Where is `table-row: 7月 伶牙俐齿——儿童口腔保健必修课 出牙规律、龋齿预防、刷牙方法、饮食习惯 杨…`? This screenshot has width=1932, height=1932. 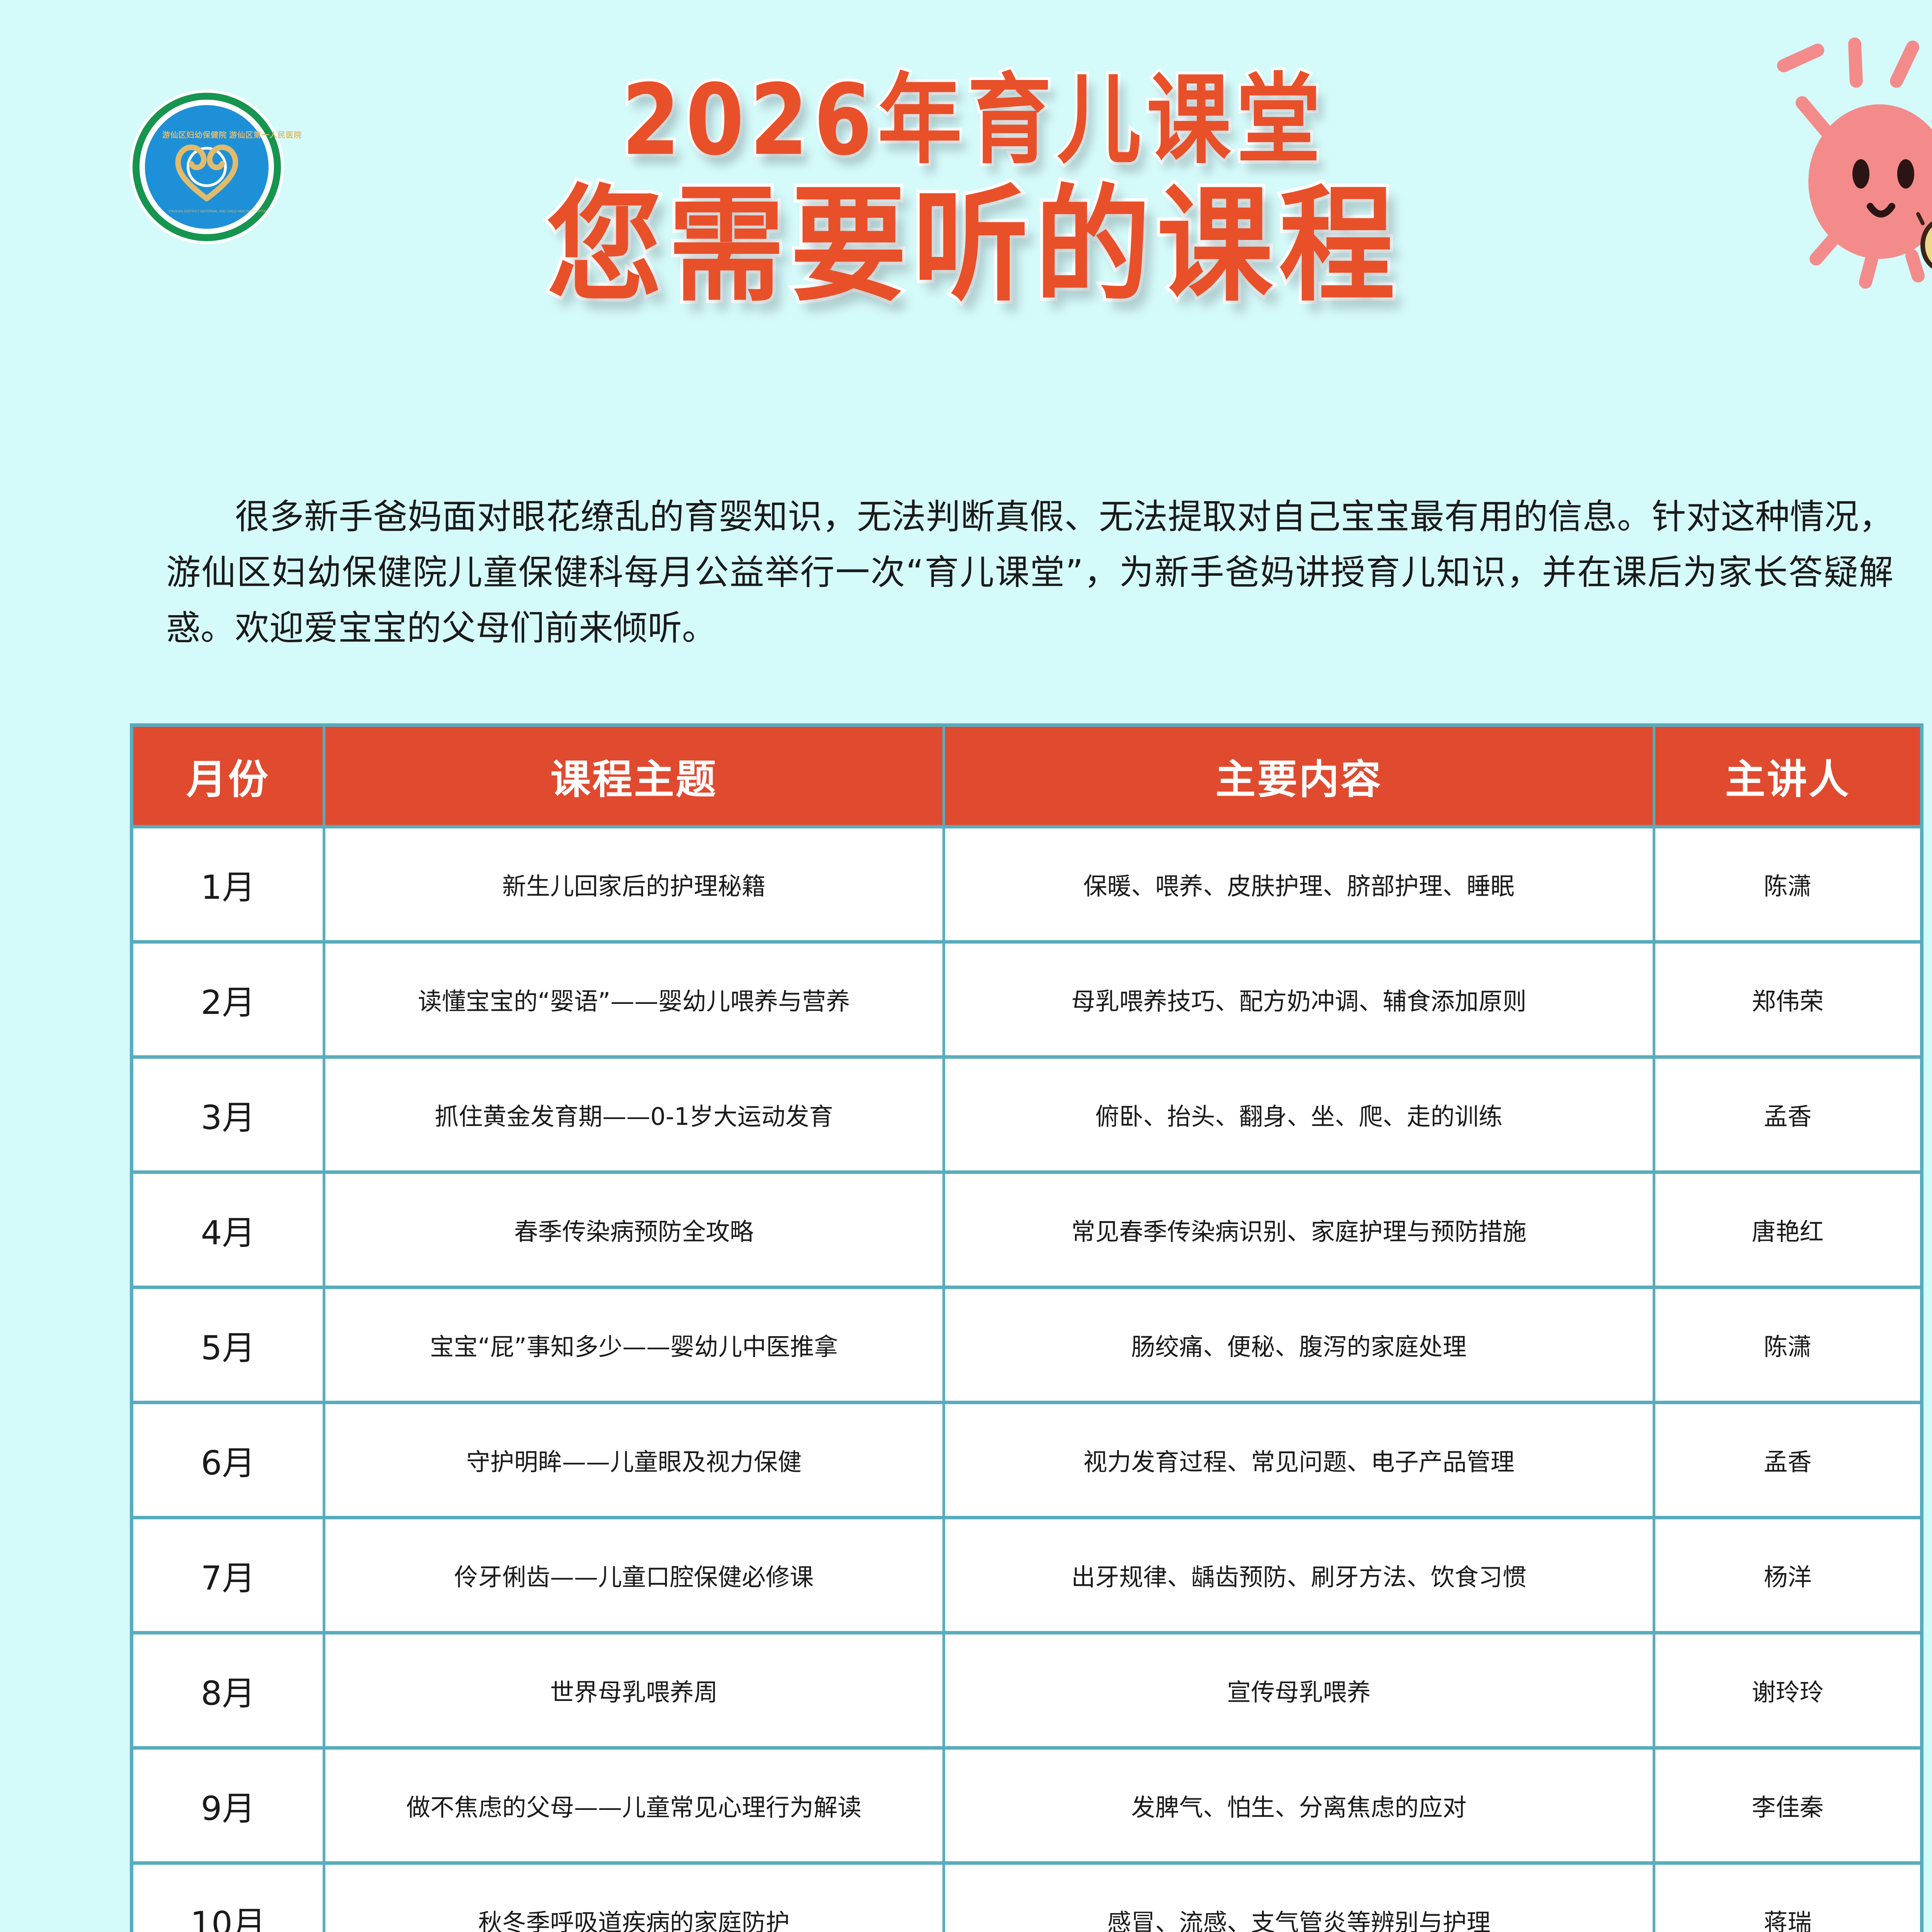 table-row: 7月 伶牙俐齿——儿童口腔保健必修课 出牙规律、龋齿预防、刷牙方法、饮食习惯 杨… is located at coordinates (1027, 1574).